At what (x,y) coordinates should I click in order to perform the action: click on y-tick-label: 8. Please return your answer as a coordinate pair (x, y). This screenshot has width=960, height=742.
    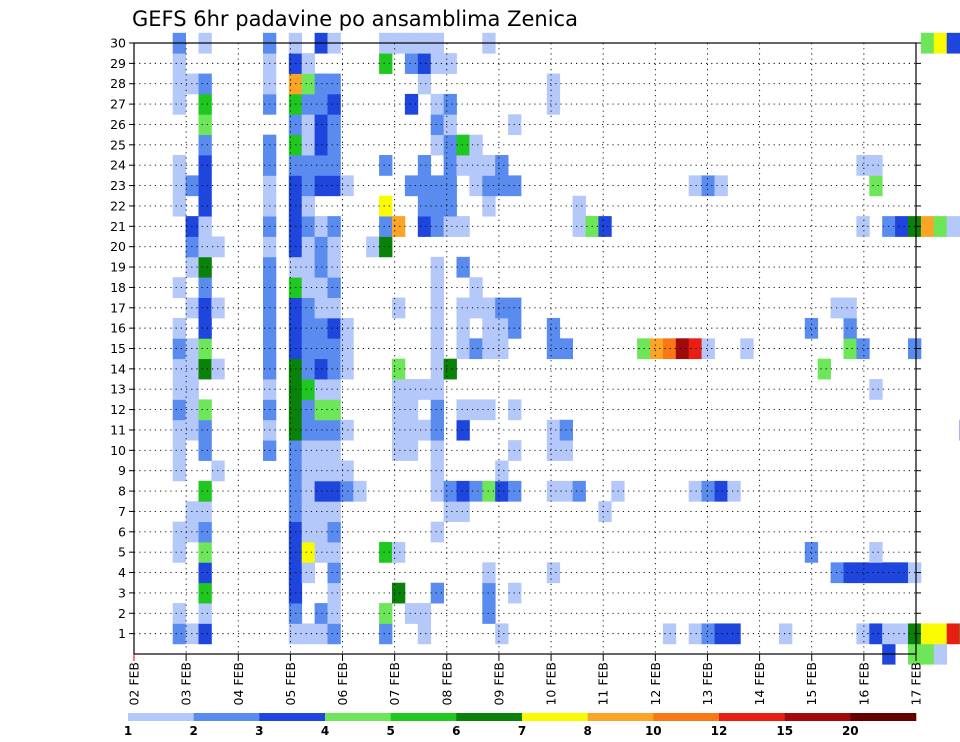
    Looking at the image, I should click on (122, 491).